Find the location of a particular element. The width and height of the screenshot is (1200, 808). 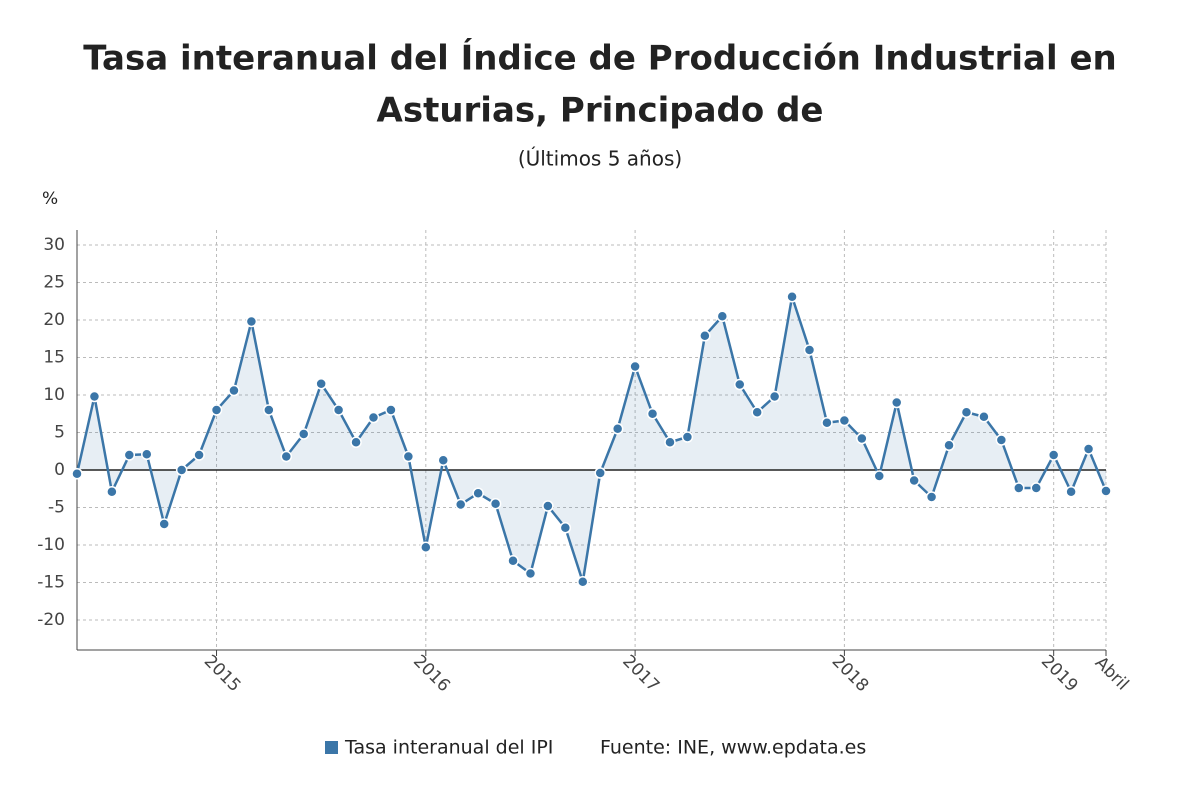

y-tick-label: 30 is located at coordinates (54, 245).